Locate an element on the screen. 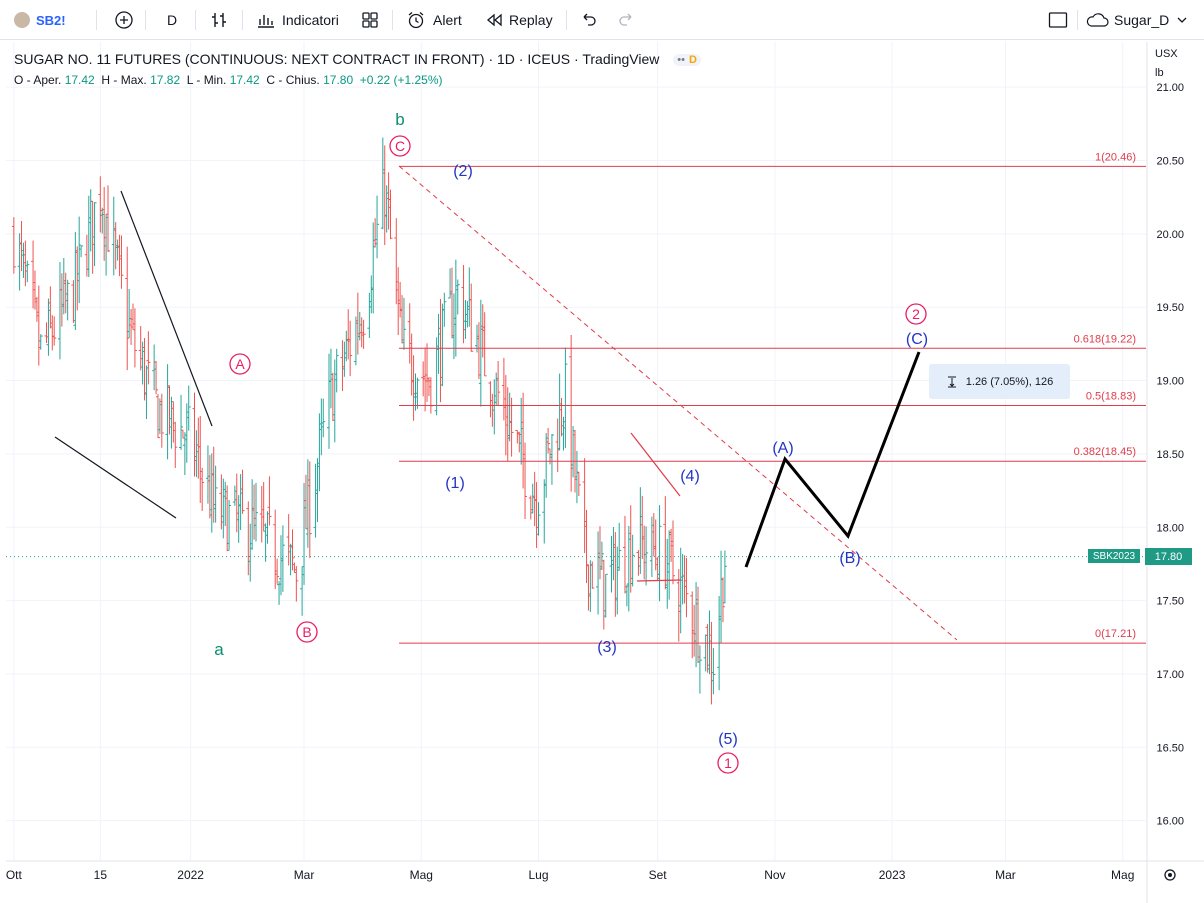 The image size is (1204, 903). price-range-measure: 1.26 (7.05%), 126 is located at coordinates (999, 381).